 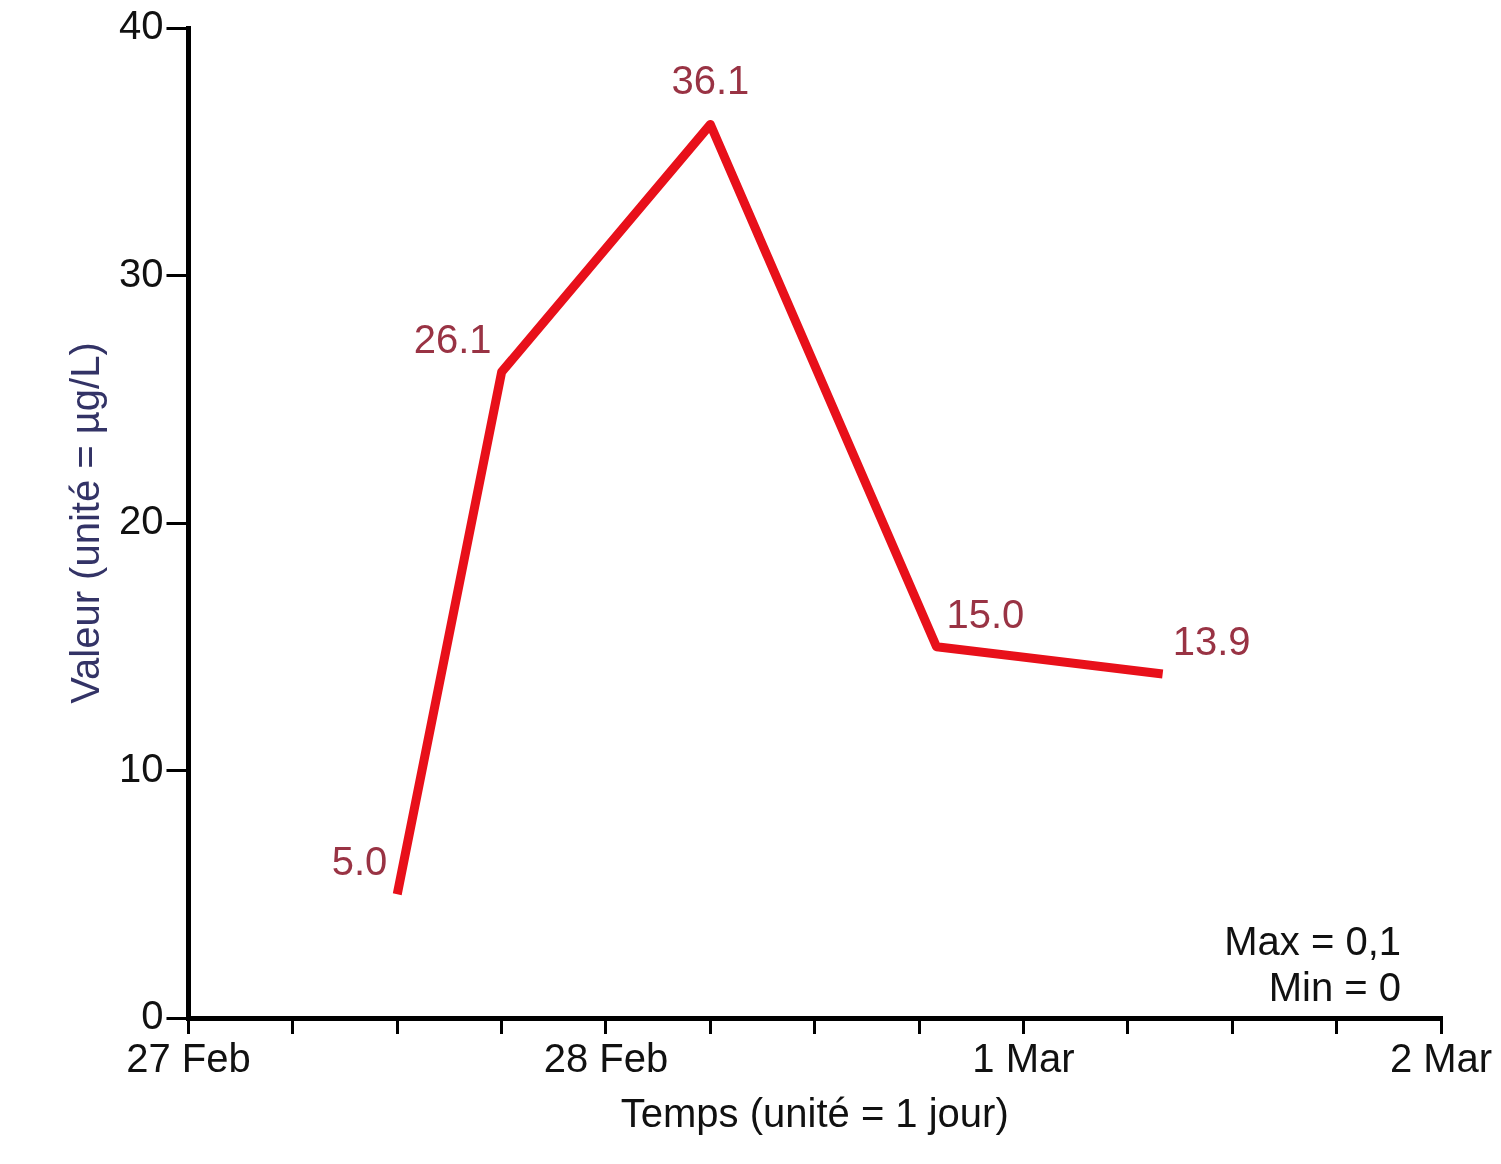 What do you see at coordinates (606, 1058) in the screenshot?
I see `x-tick-label: 28 Feb` at bounding box center [606, 1058].